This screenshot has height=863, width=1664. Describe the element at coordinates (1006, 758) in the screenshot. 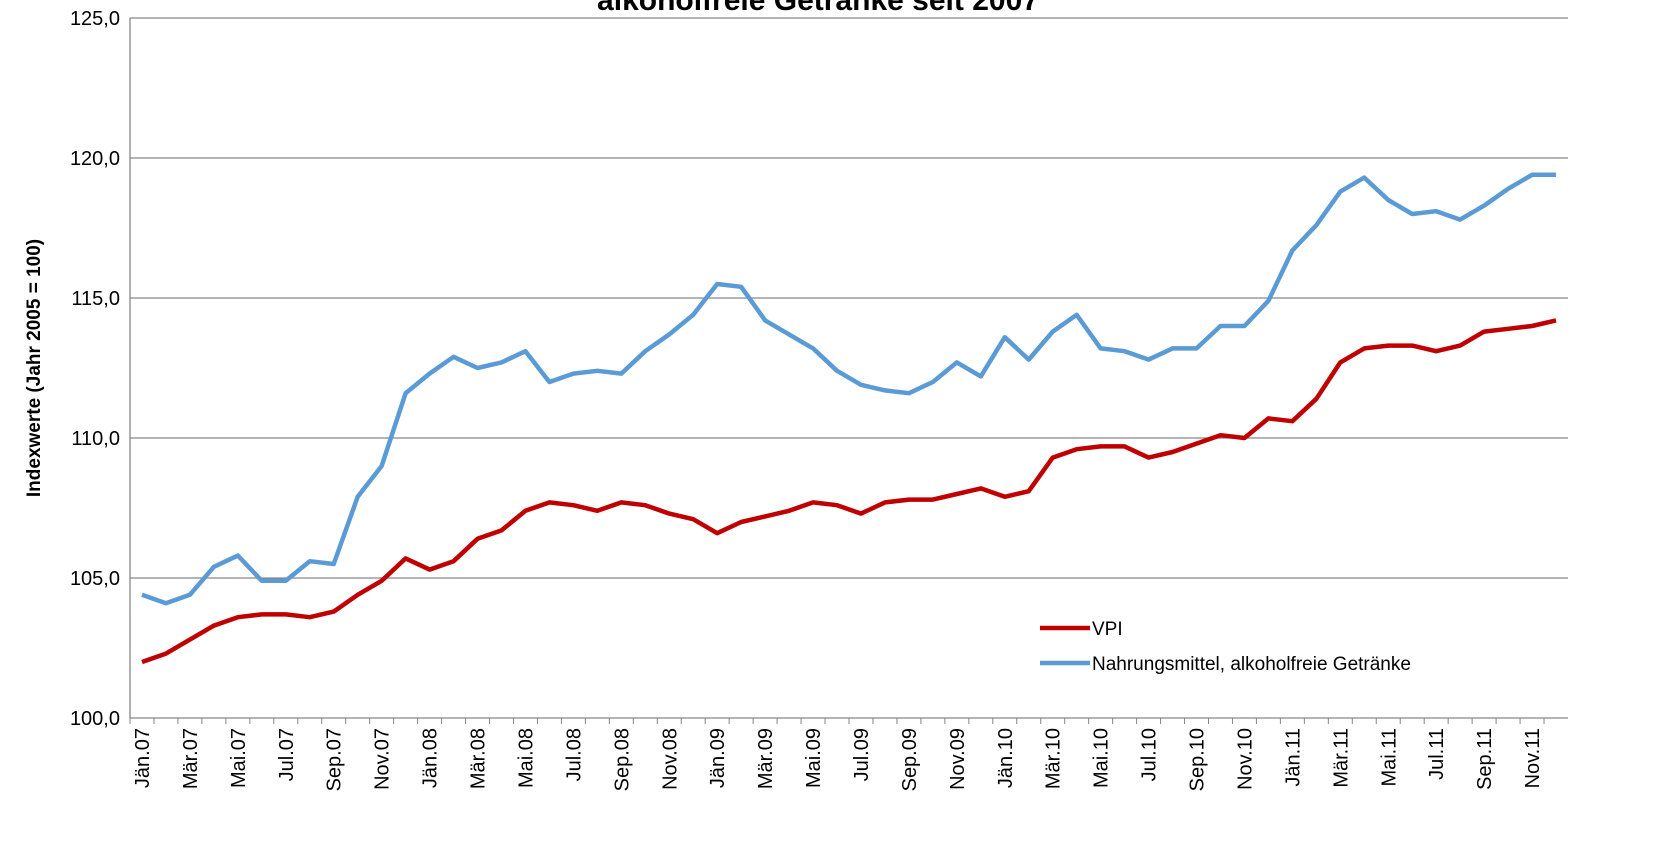

I see `x-tick-label: Jän.10` at that location.